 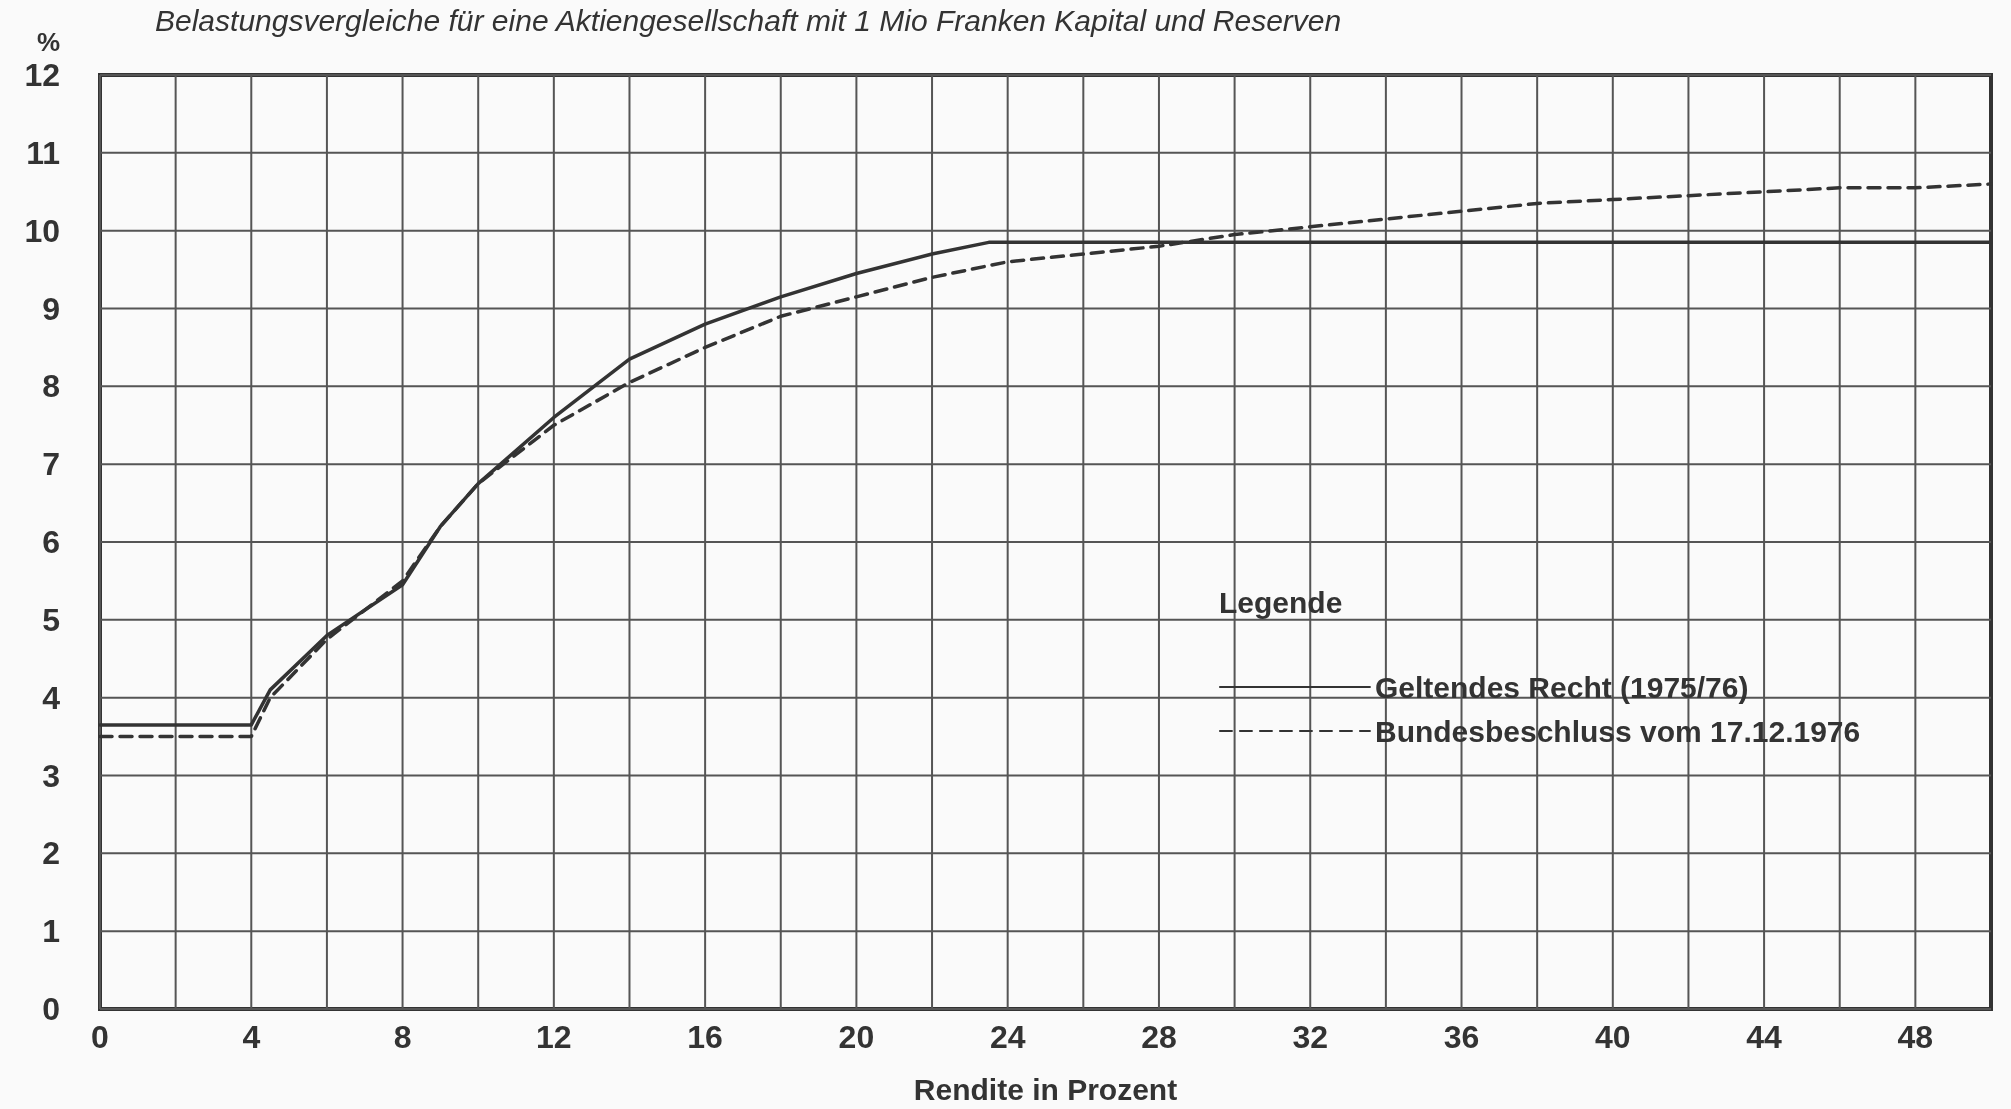 I want to click on x-tick-label: 28, so click(x=1159, y=1037).